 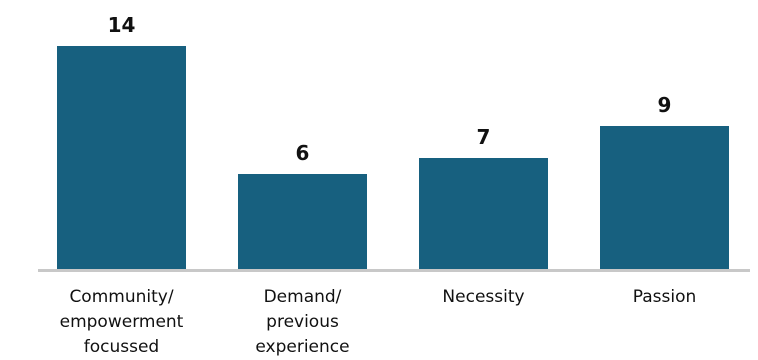 What do you see at coordinates (122, 321) in the screenshot?
I see `category-label-1: Community/empowerment focussed` at bounding box center [122, 321].